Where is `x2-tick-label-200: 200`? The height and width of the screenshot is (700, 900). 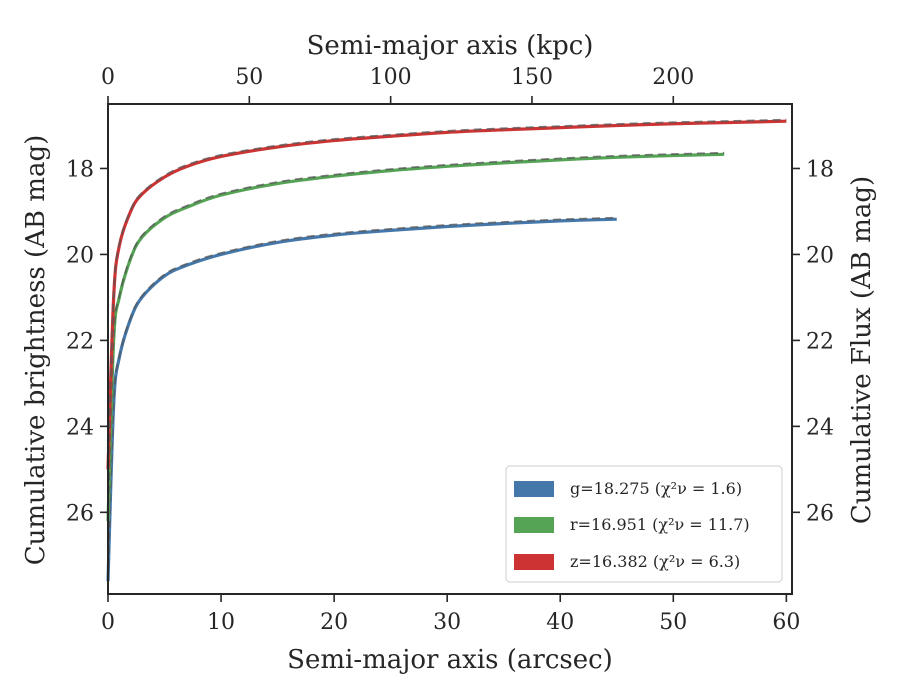
x2-tick-label-200: 200 is located at coordinates (673, 77).